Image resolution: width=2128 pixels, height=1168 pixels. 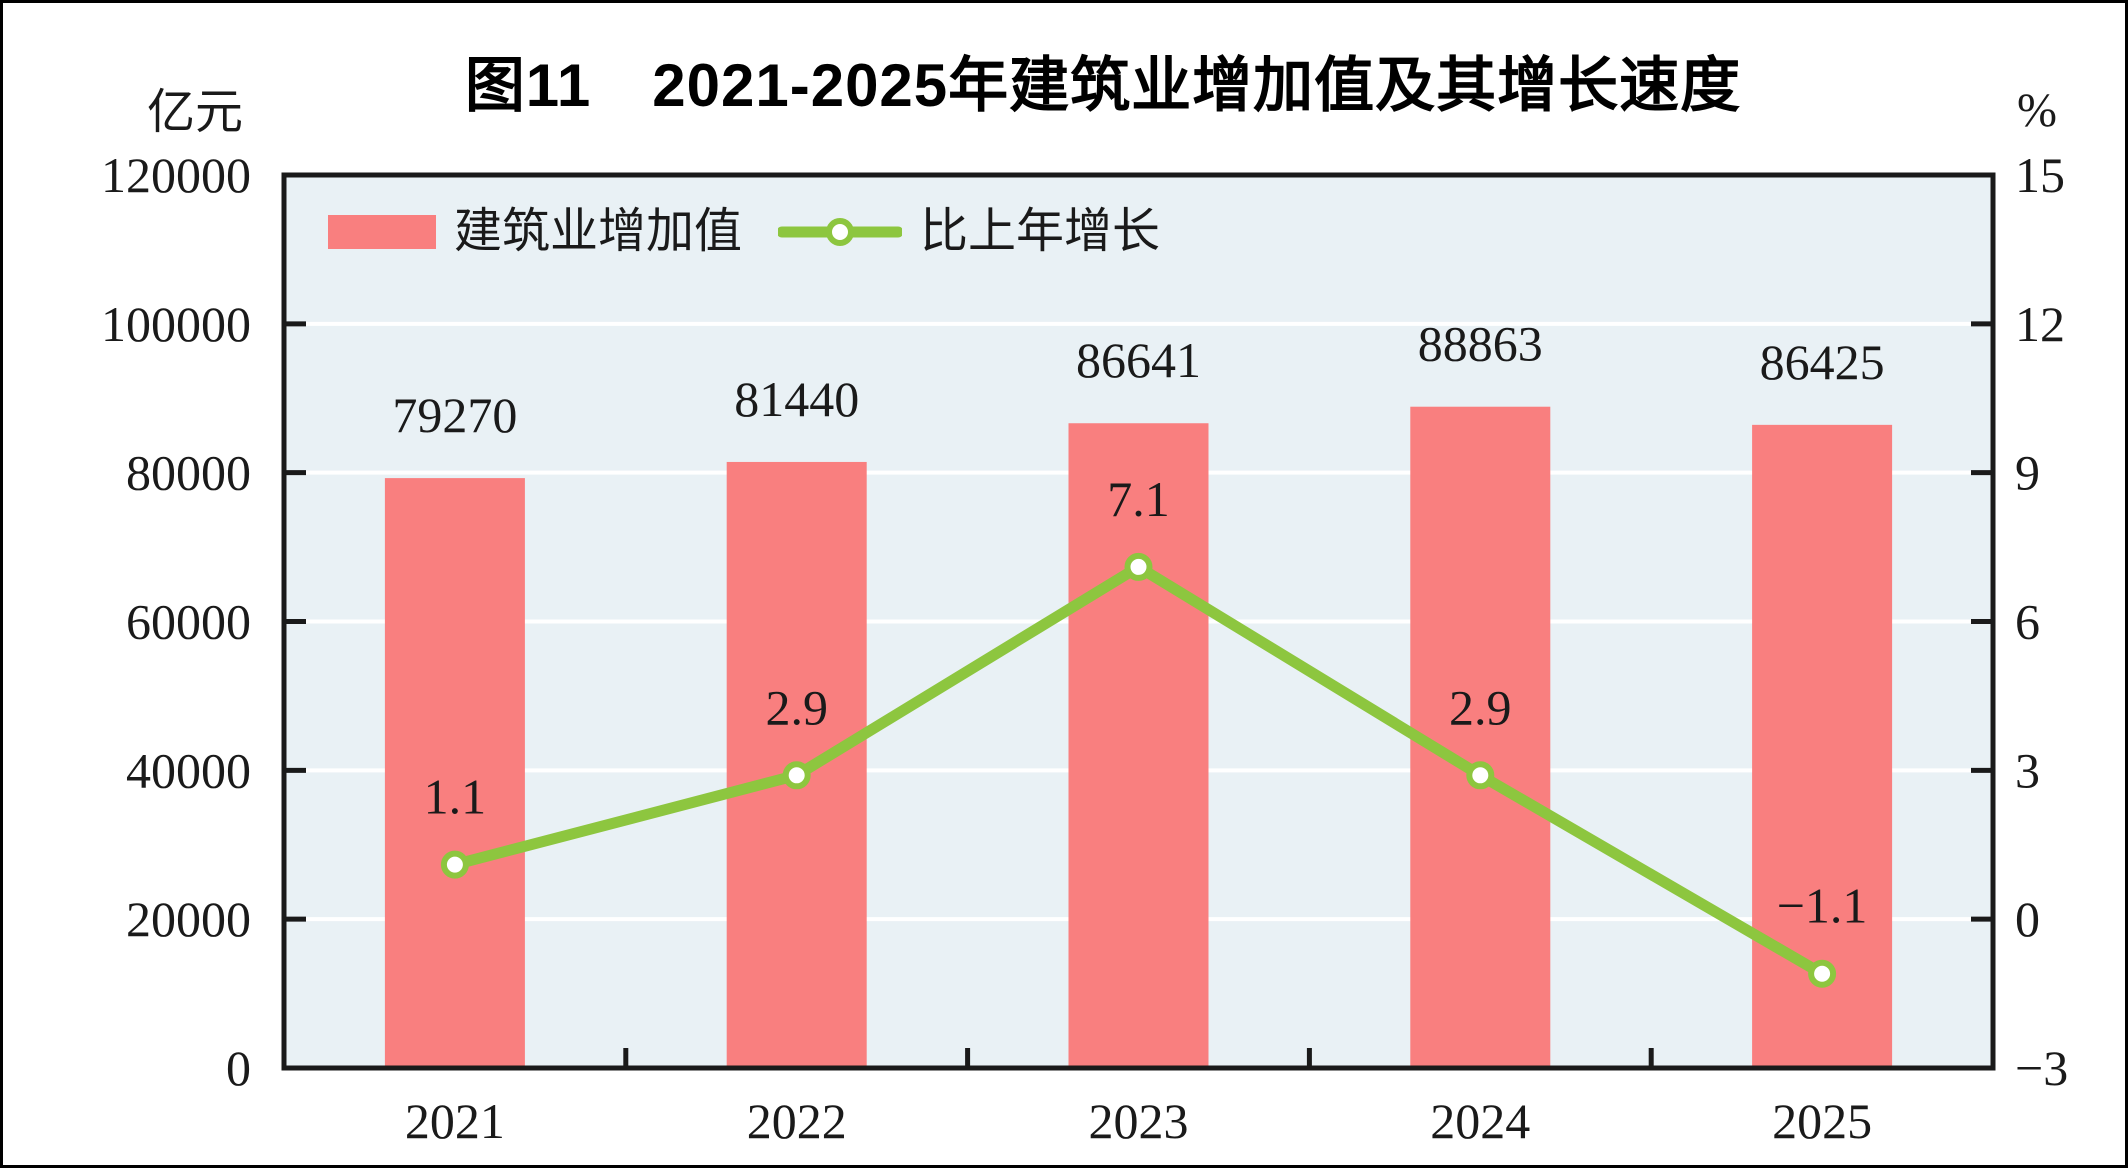 What do you see at coordinates (744, 232) in the screenshot?
I see `chart-legend: 建筑业增加值 比上年增长` at bounding box center [744, 232].